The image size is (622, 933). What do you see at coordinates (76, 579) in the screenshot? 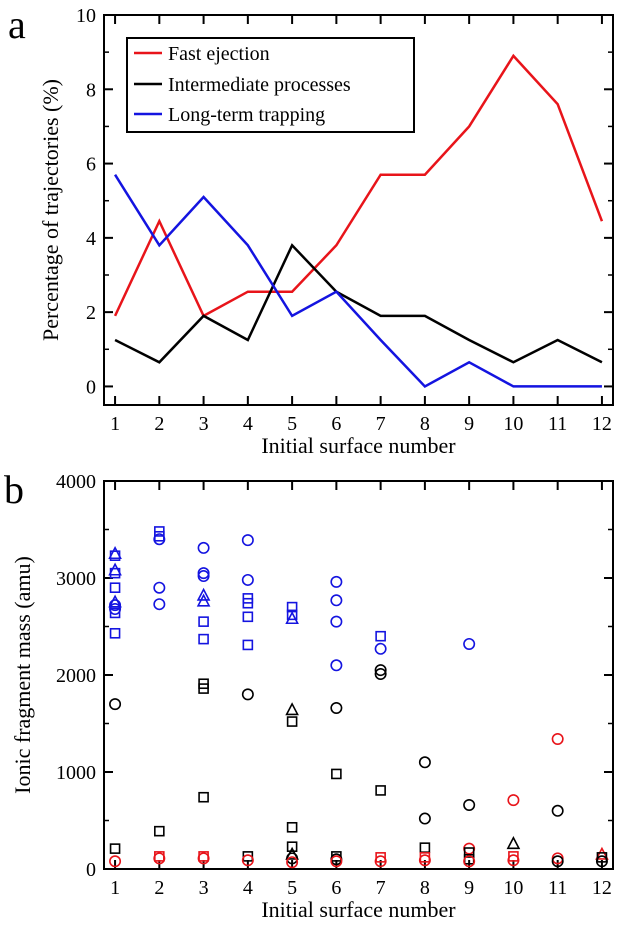
I see `y-tick-label: 3000` at bounding box center [76, 579].